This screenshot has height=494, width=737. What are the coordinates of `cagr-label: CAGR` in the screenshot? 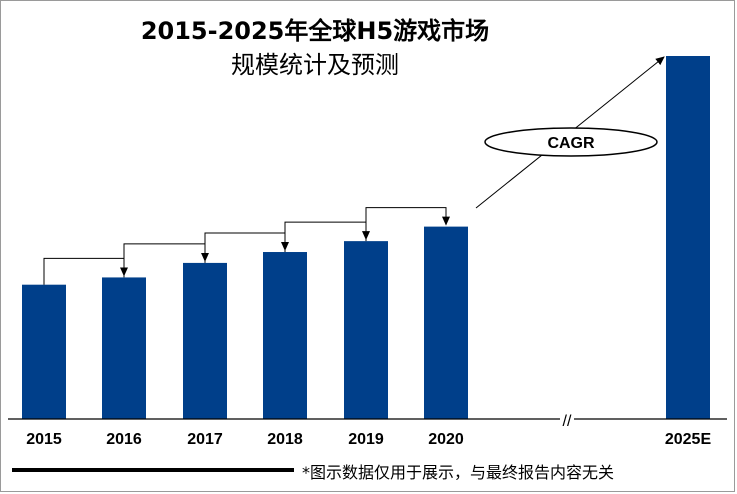 It's located at (571, 143).